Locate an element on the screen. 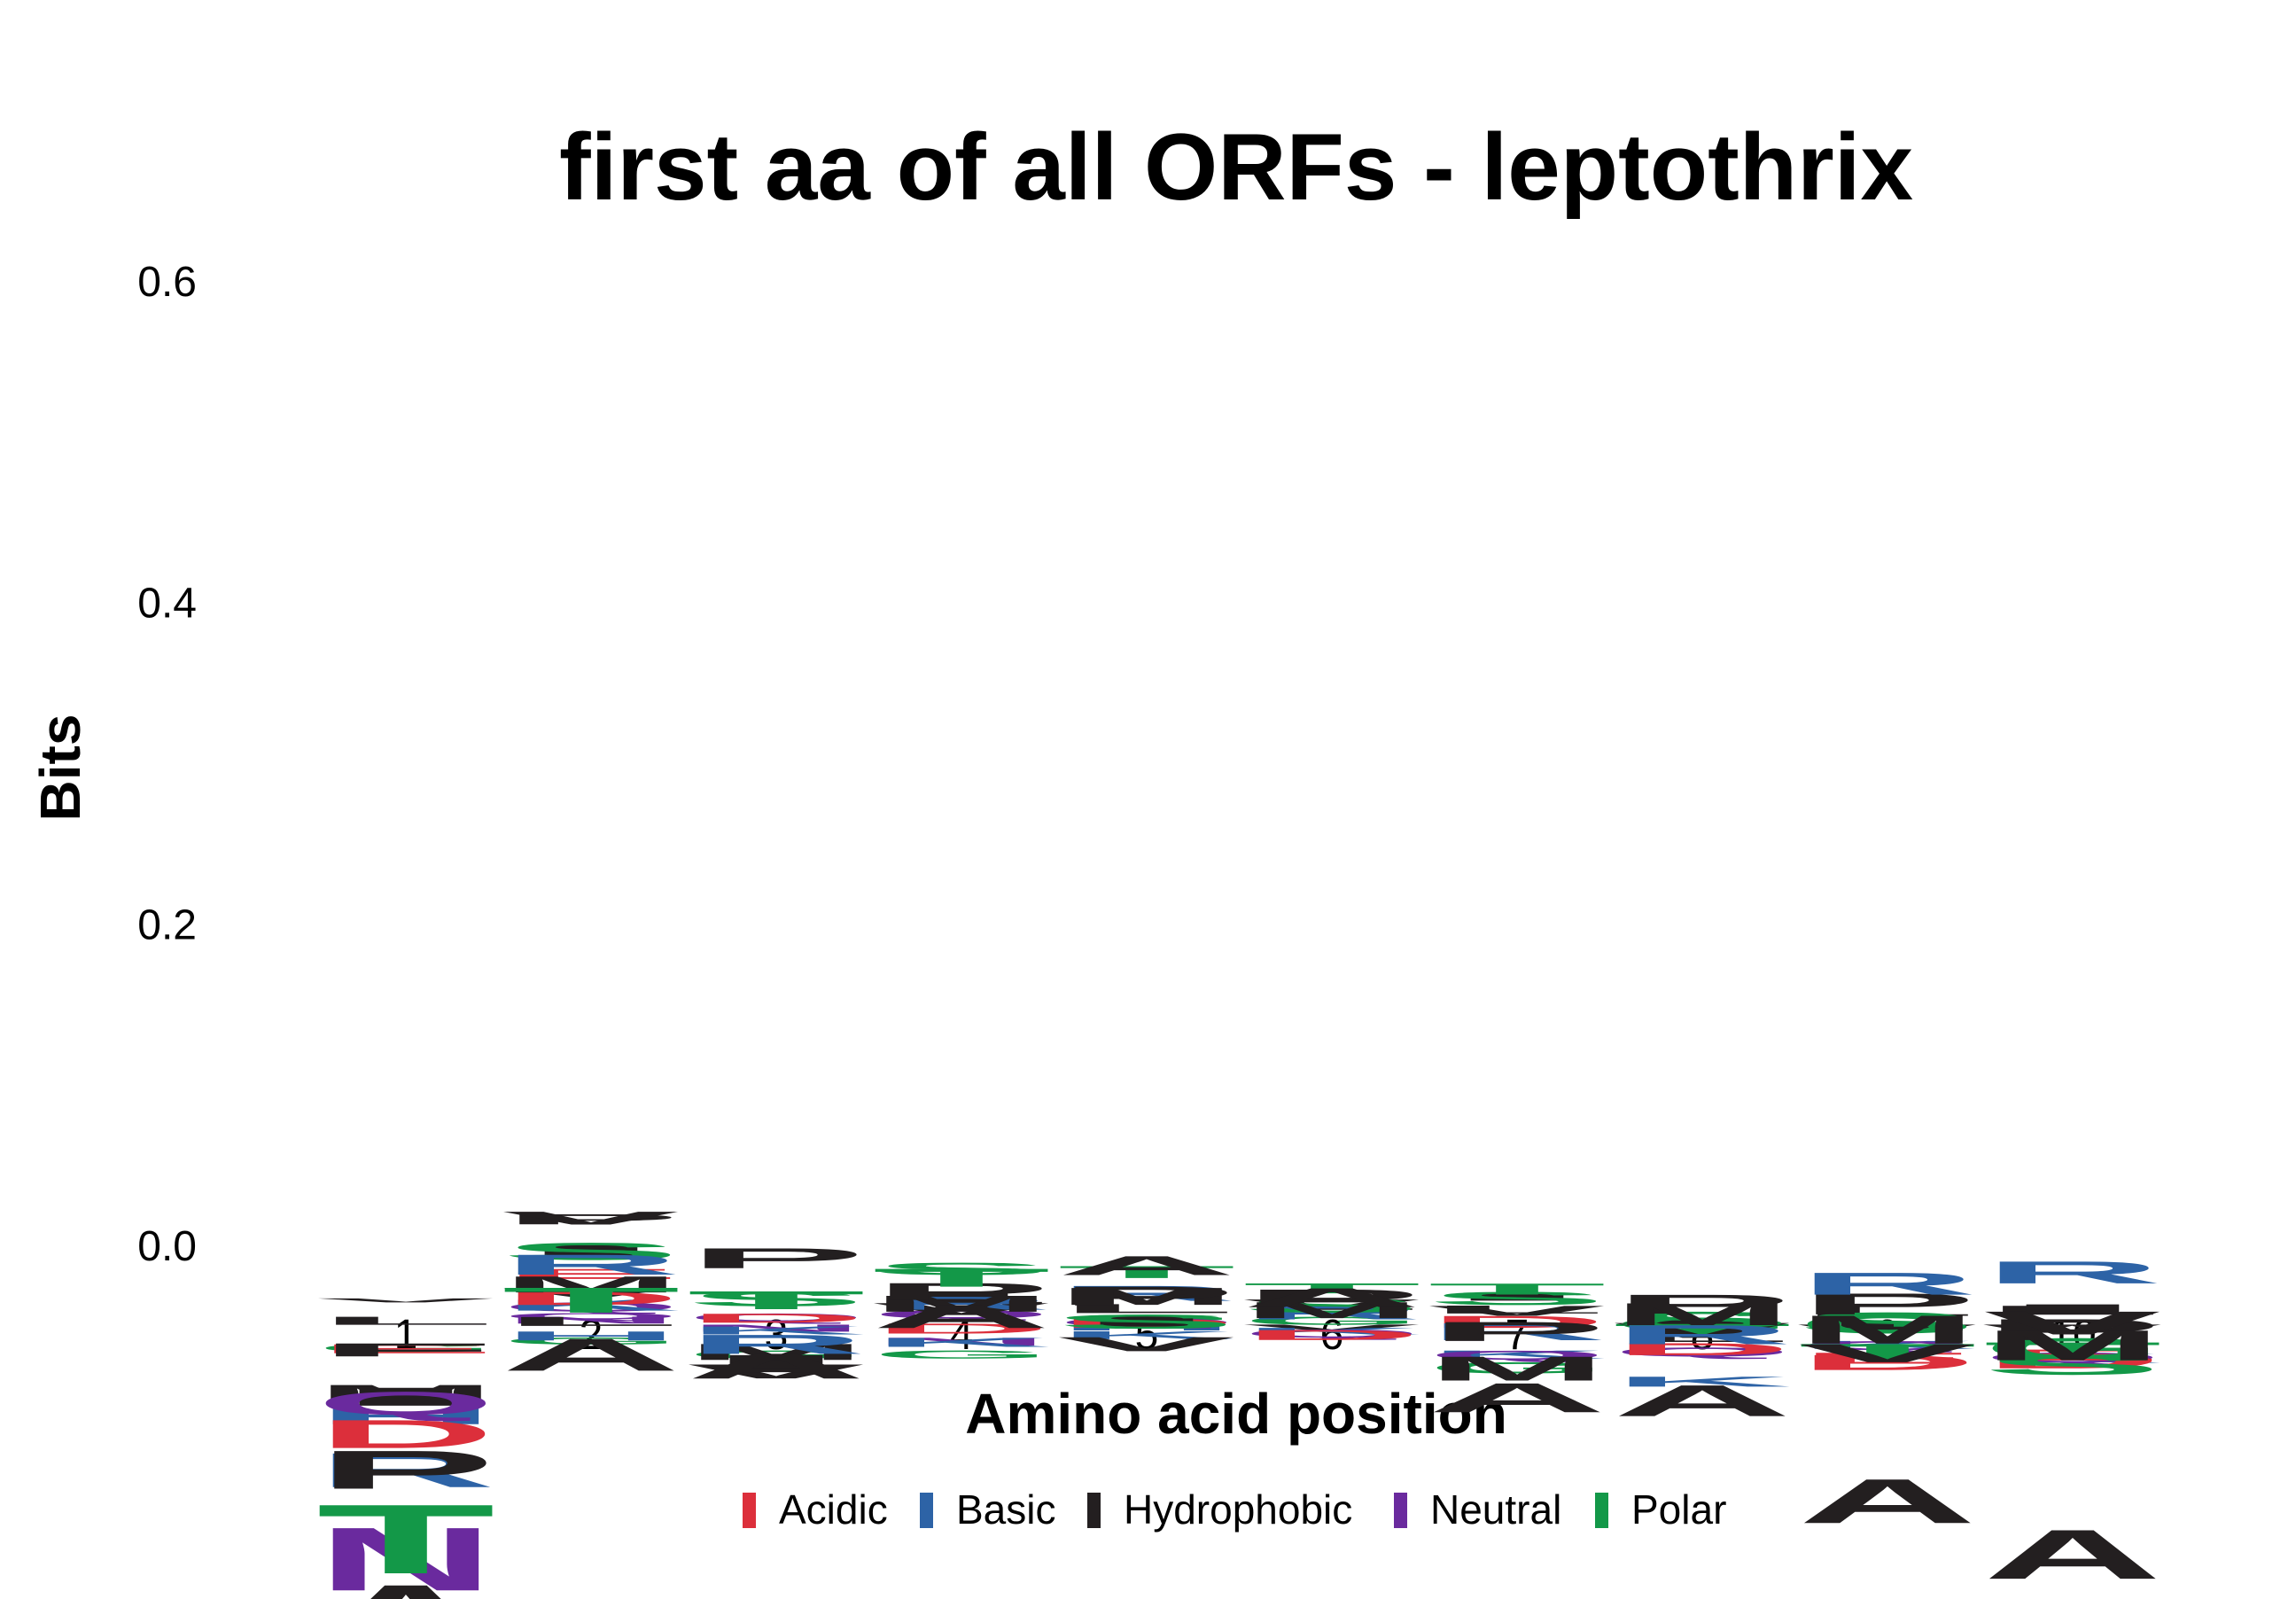  x-tick-label: 8 is located at coordinates (1703, 1335).